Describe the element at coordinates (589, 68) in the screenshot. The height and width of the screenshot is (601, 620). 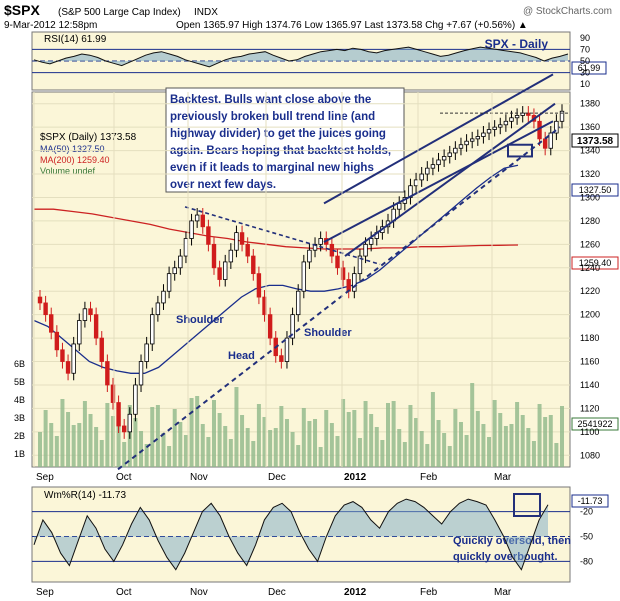
I see `rsi-value-tag: 61.99` at that location.